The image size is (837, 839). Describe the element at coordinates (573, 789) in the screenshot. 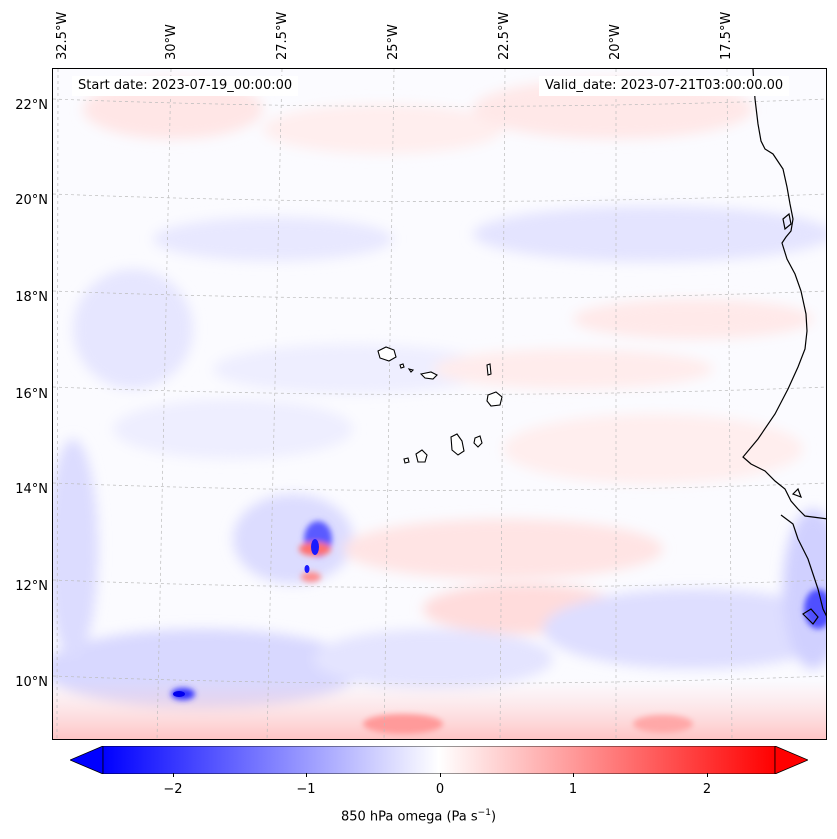

I see `colorbar-tick-label: 1` at that location.